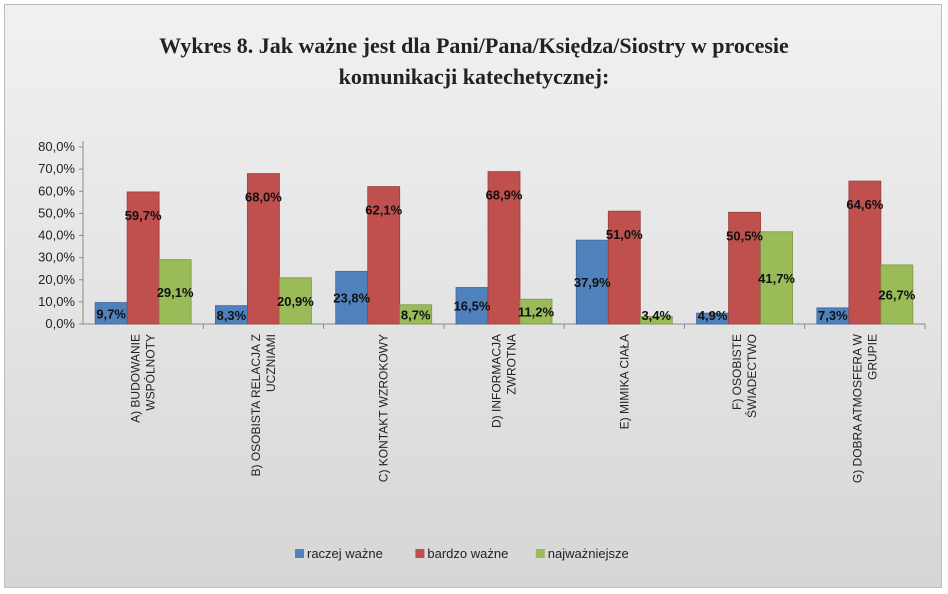 The width and height of the screenshot is (948, 594). Describe the element at coordinates (256, 405) in the screenshot. I see `x-category-line: B) OSOBISTA RELACJA Z` at that location.